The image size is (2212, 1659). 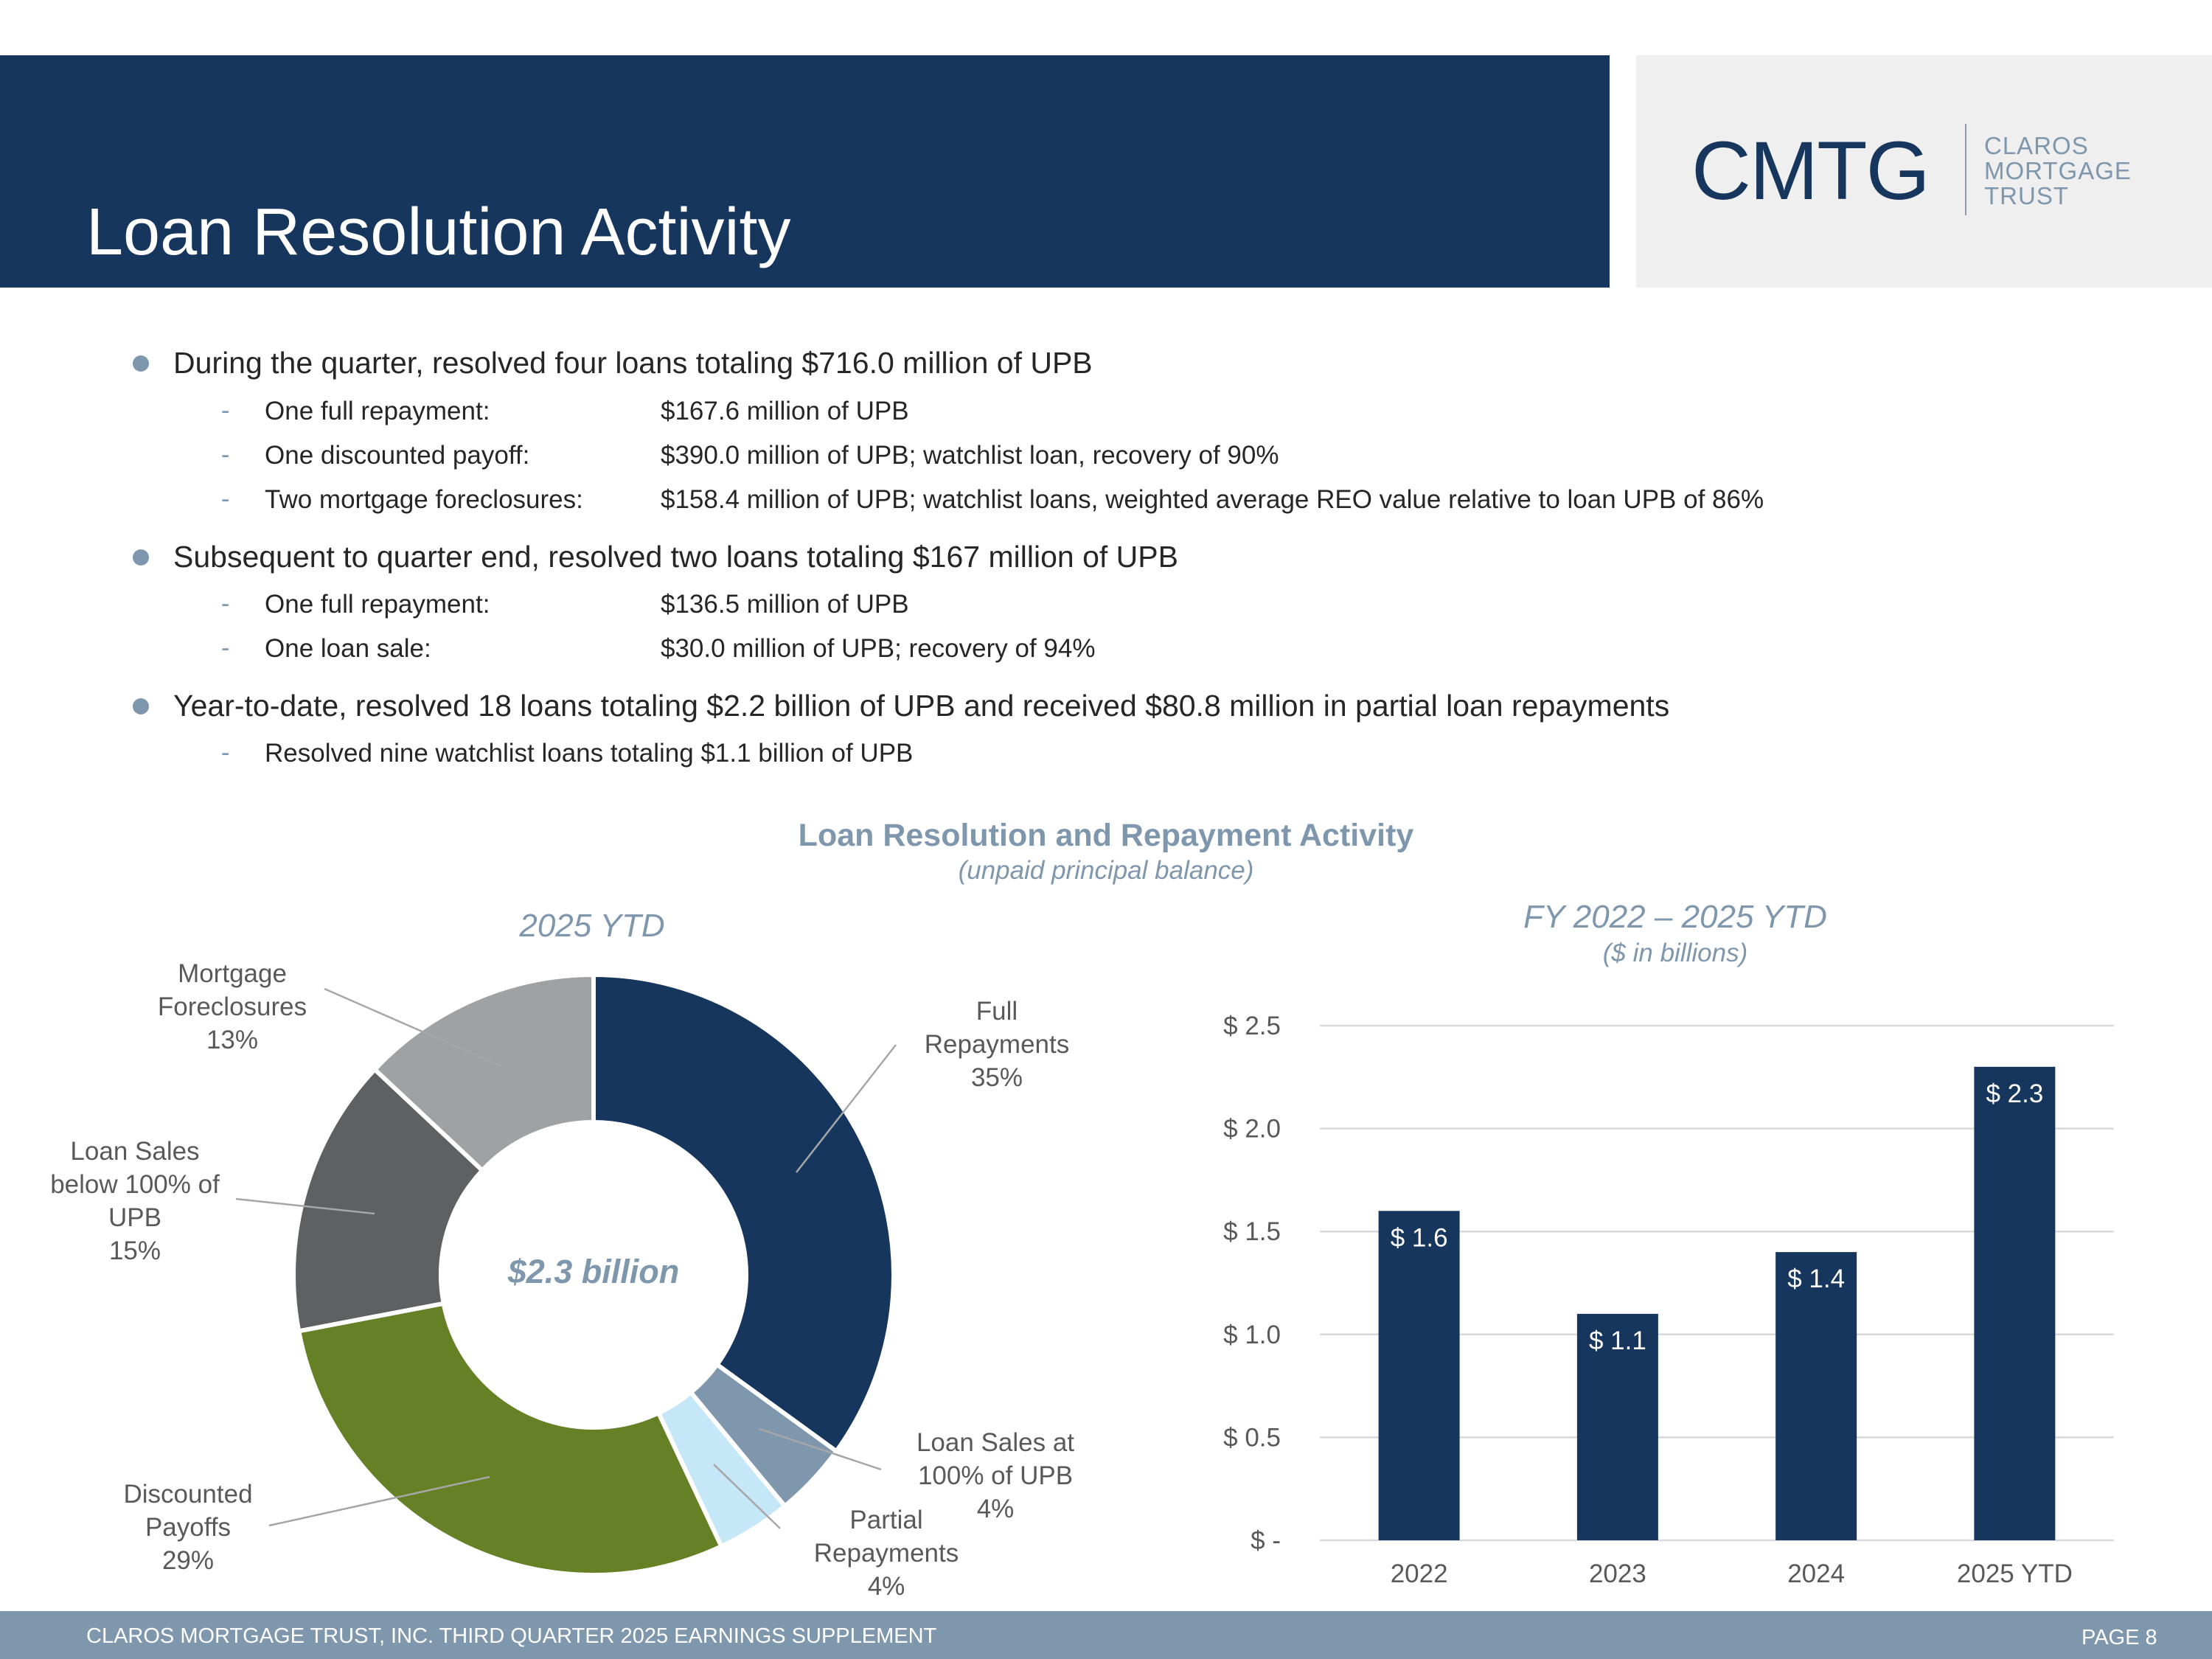 I want to click on y-tick-label: $ 2.5, so click(x=1252, y=1026).